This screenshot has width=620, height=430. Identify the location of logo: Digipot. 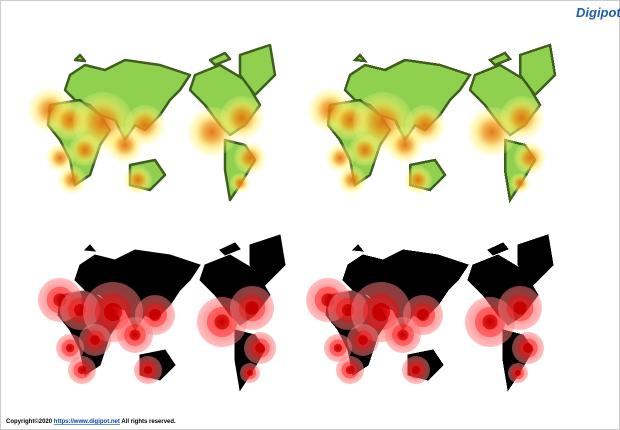
(598, 12).